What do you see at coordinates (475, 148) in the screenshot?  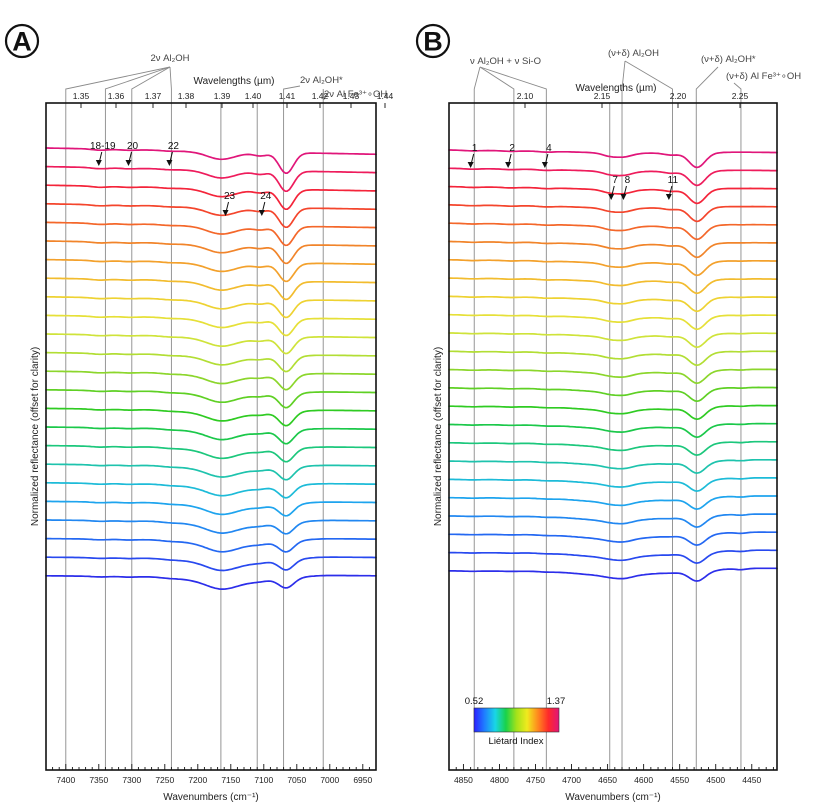 I see `band-label: 1` at bounding box center [475, 148].